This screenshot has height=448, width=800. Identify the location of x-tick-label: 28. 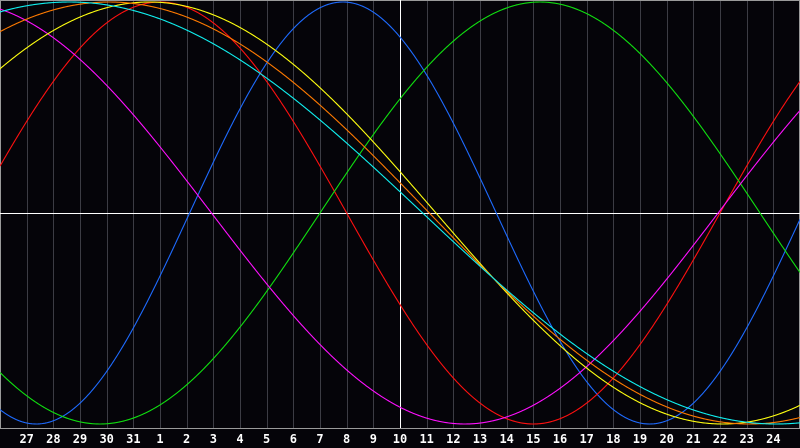
(53, 439).